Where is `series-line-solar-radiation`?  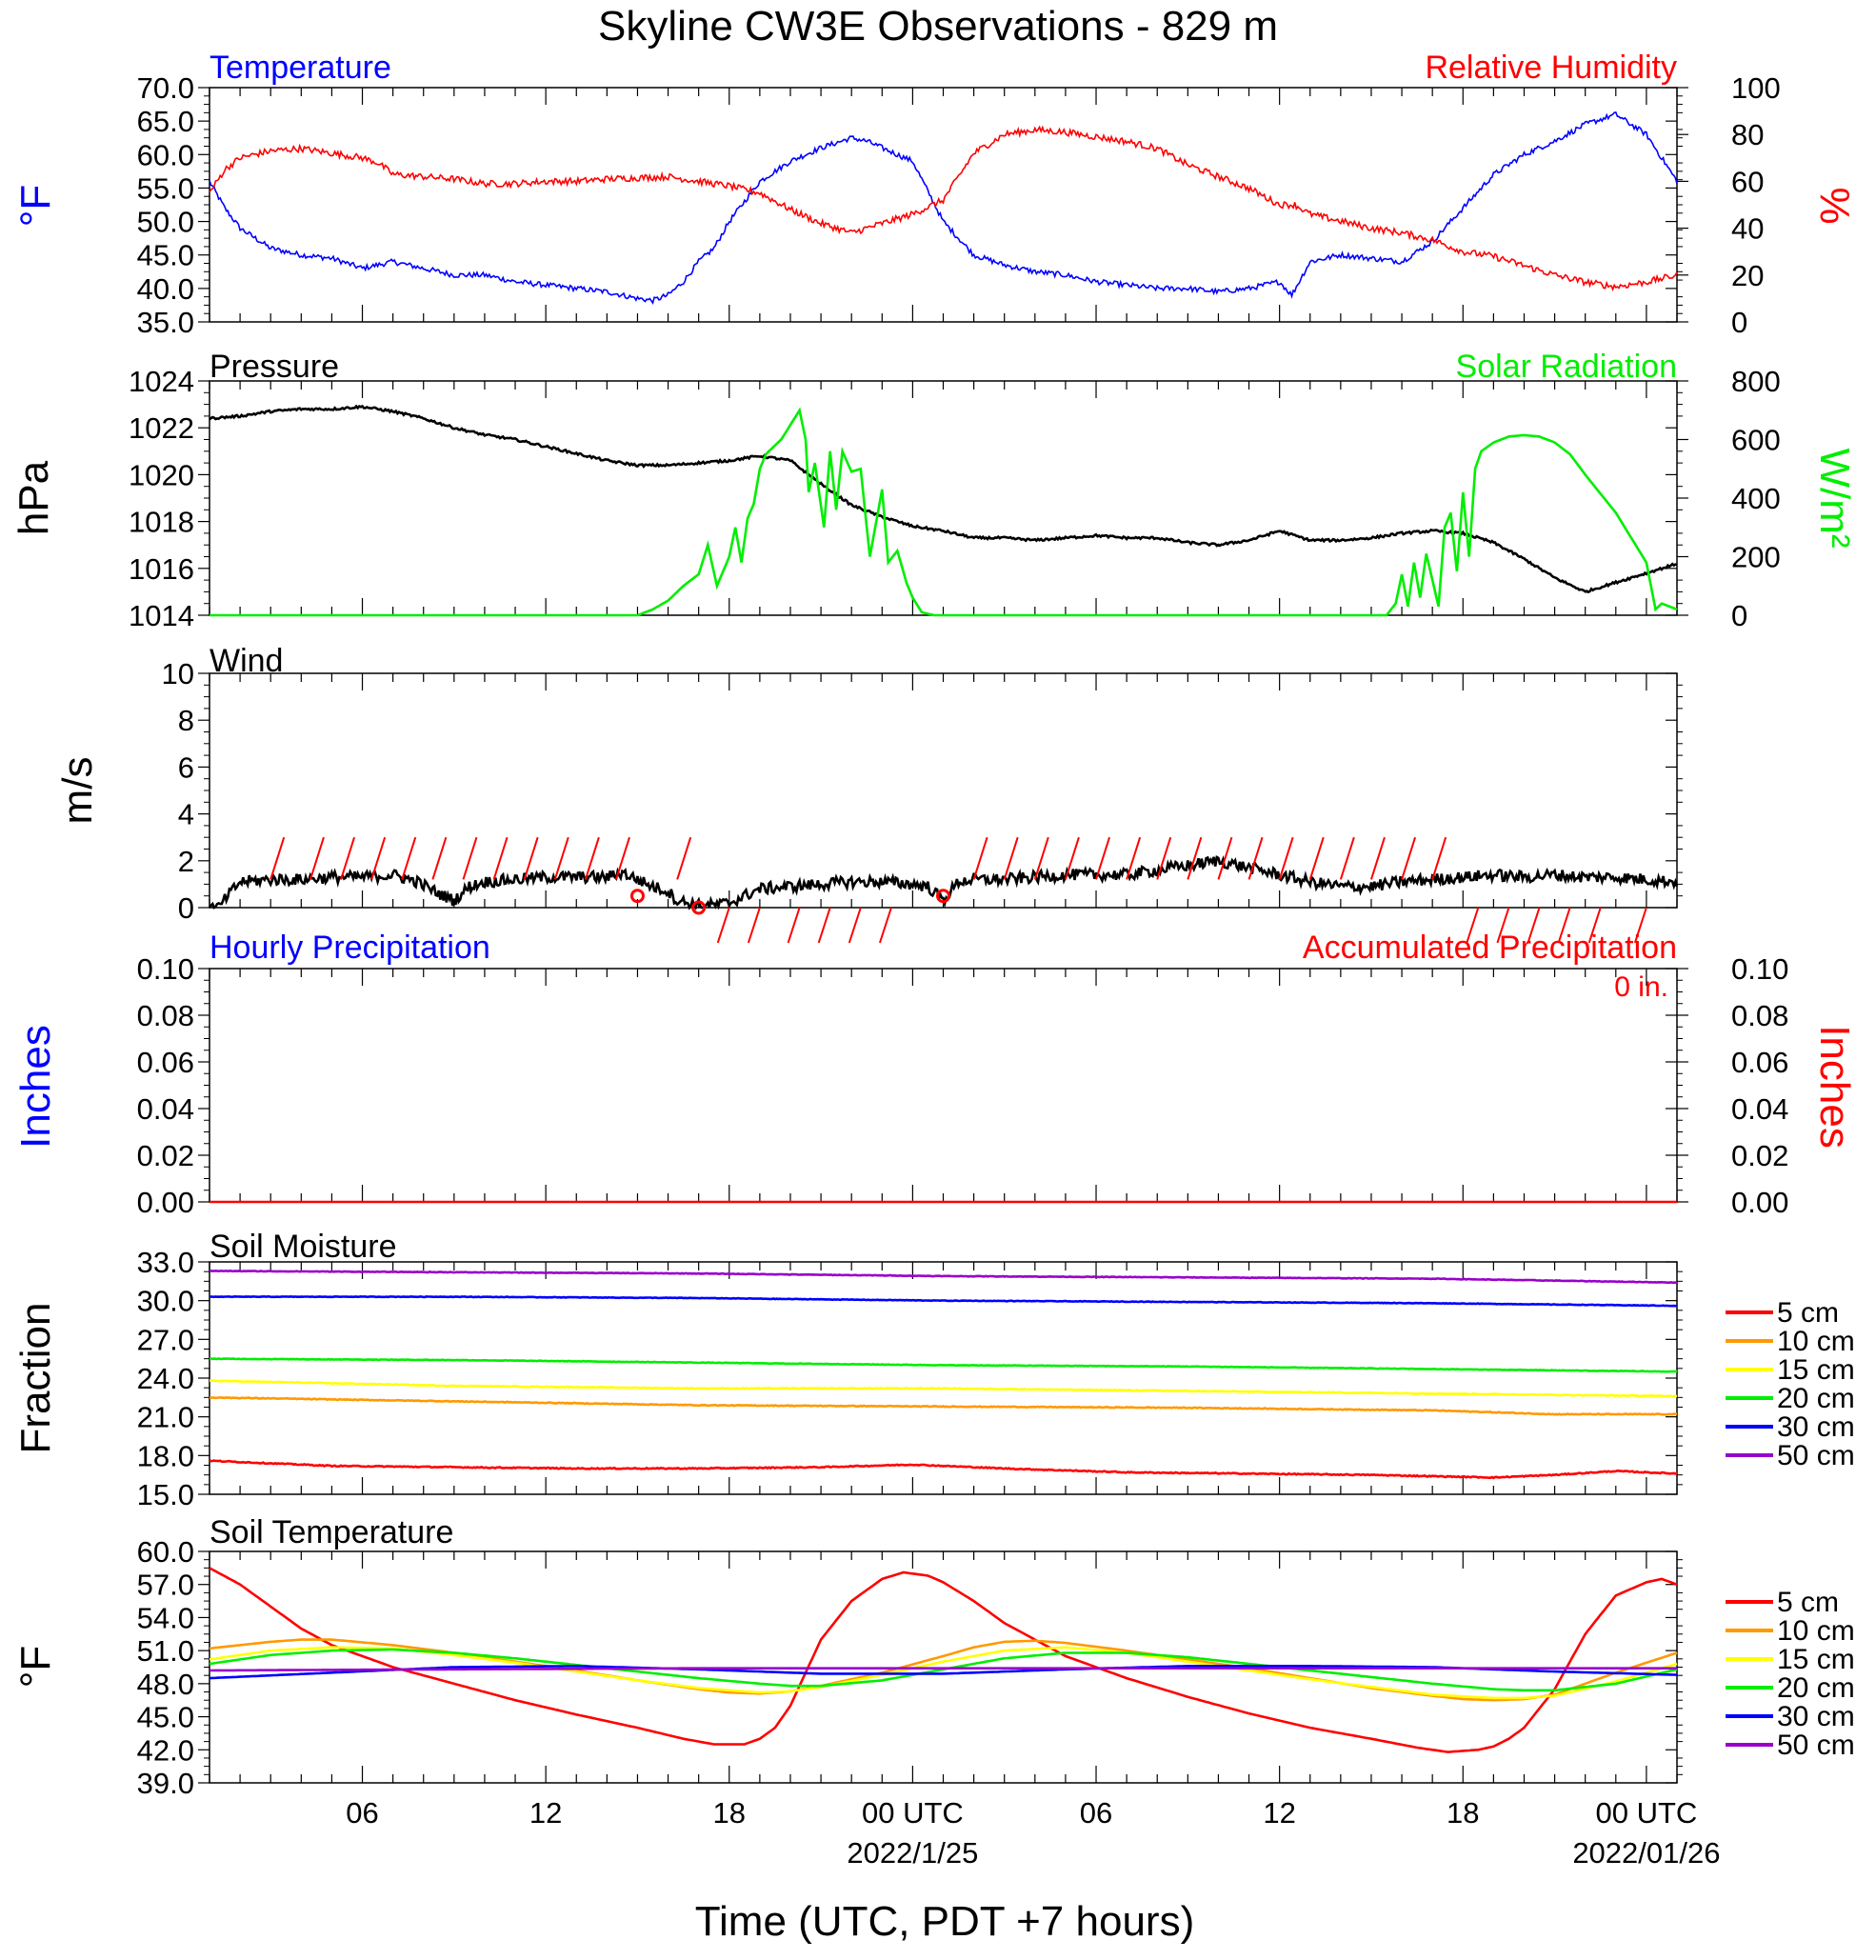 series-line-solar-radiation is located at coordinates (944, 512).